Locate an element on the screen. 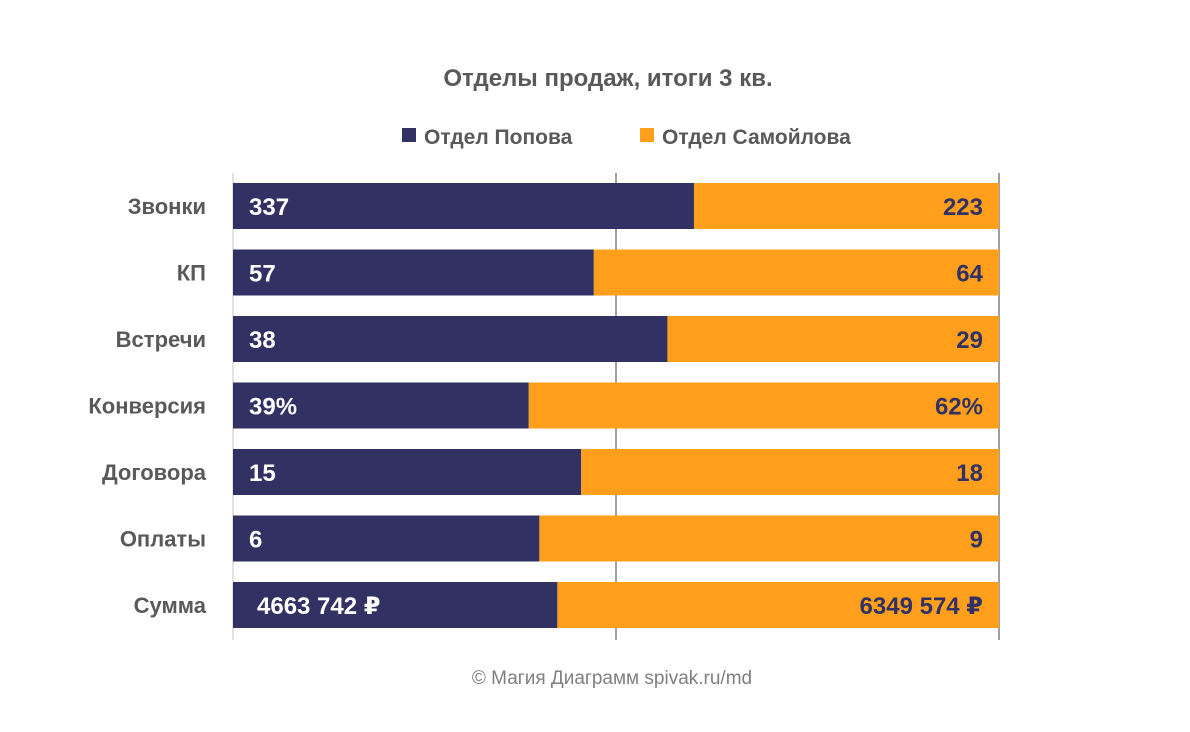  category-label: Оплаты is located at coordinates (163, 539).